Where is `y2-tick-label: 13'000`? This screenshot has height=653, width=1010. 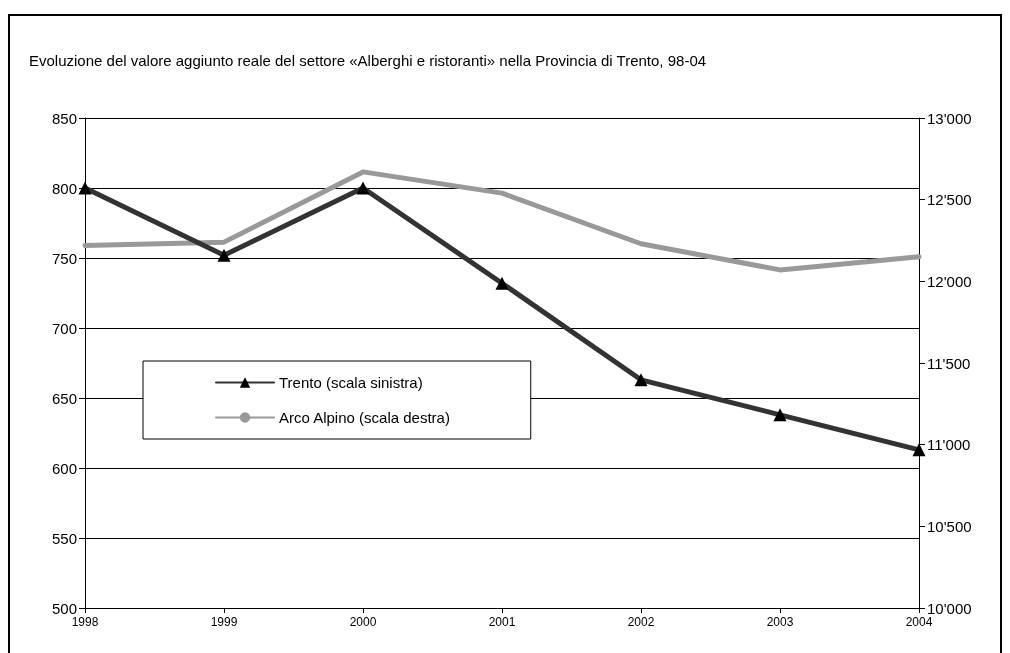
y2-tick-label: 13'000 is located at coordinates (949, 118).